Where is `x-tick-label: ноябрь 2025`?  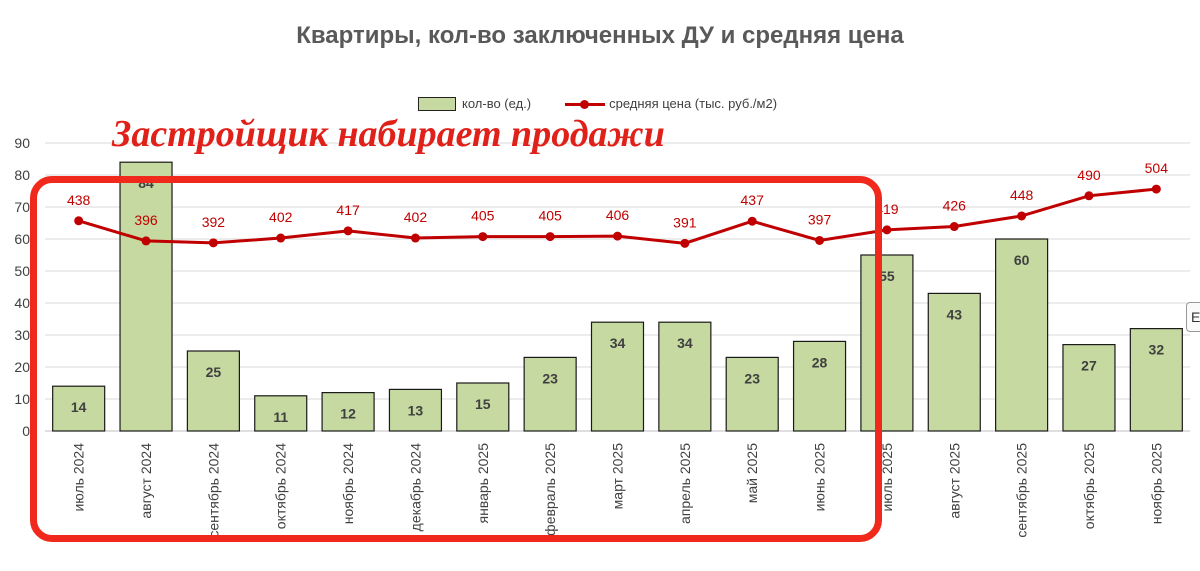
x-tick-label: ноябрь 2025 is located at coordinates (1156, 483).